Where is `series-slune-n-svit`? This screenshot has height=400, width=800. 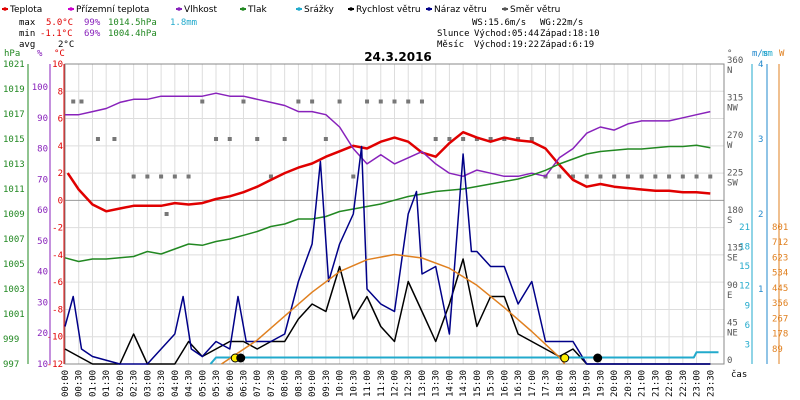 series-slune-n-svit is located at coordinates (393, 309).